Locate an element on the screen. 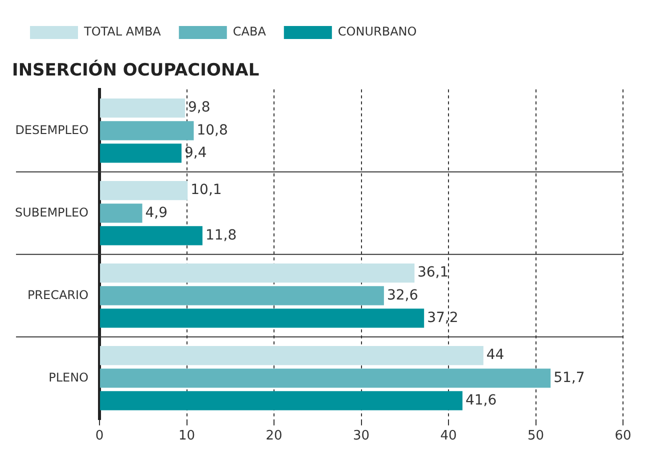 The image size is (645, 455). x-tick-label: 40 is located at coordinates (448, 436).